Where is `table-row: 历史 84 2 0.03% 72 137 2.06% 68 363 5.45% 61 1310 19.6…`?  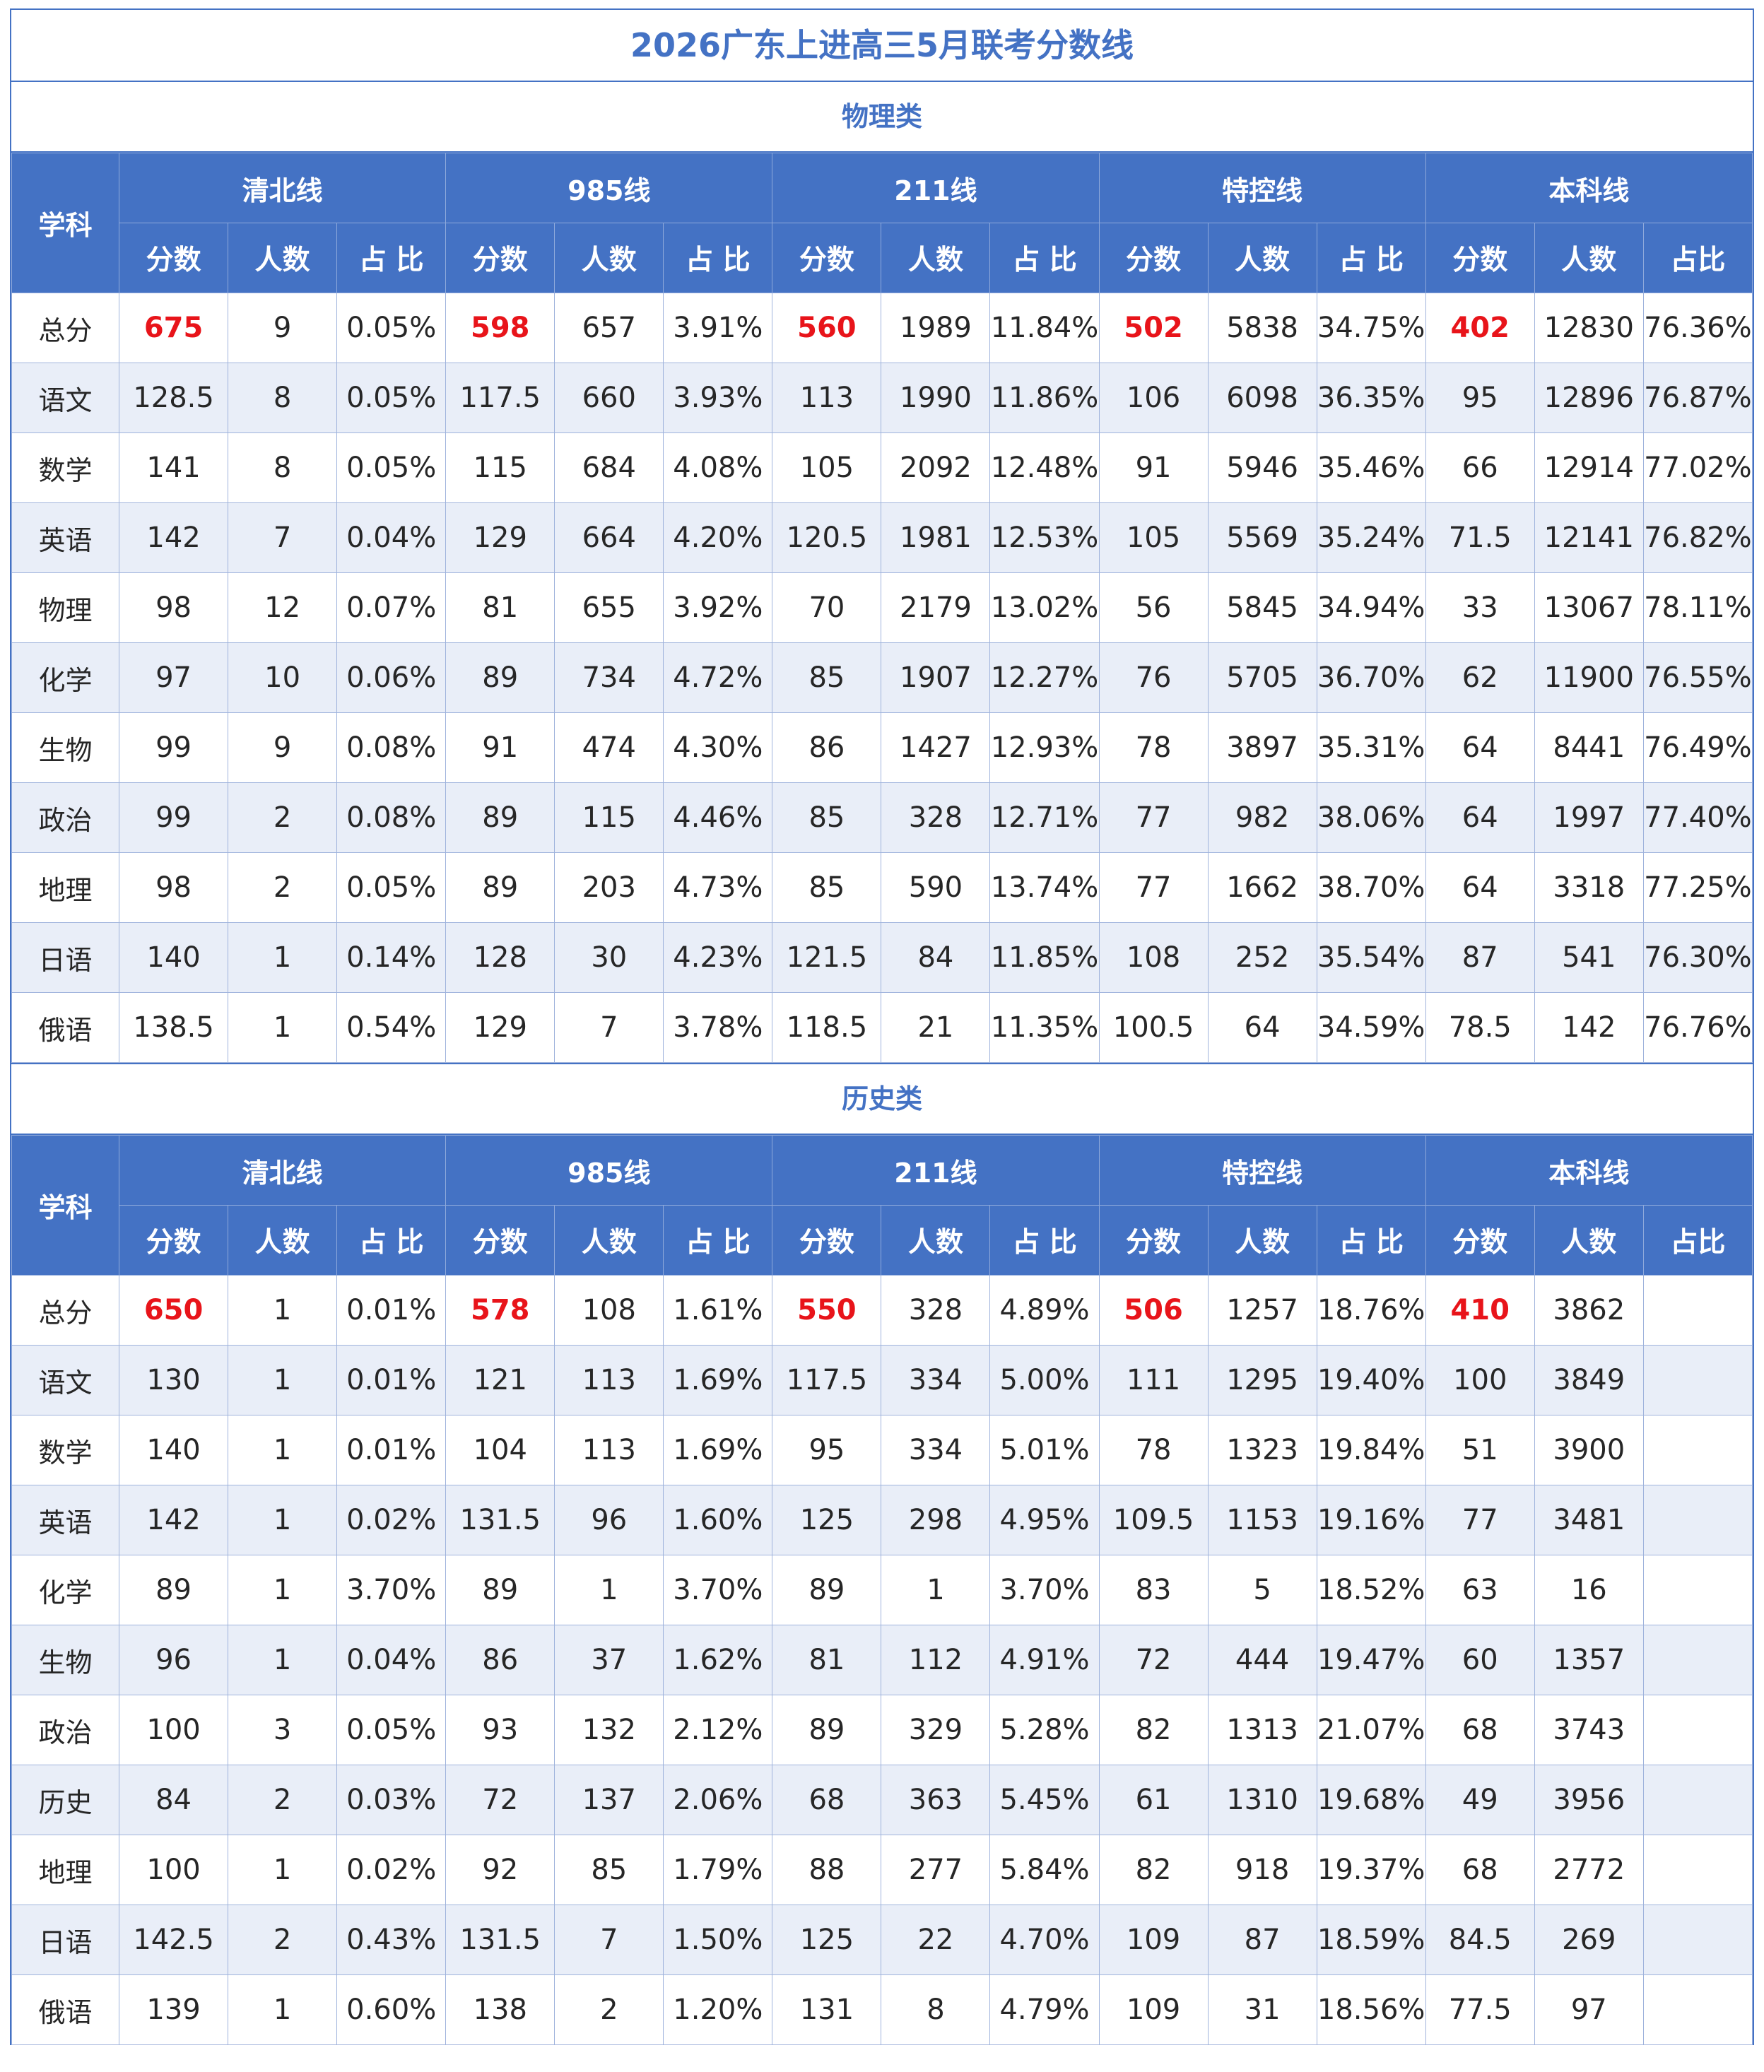
table-row: 历史 84 2 0.03% 72 137 2.06% 68 363 5.45% 61 1310 19.6… is located at coordinates (882, 1800).